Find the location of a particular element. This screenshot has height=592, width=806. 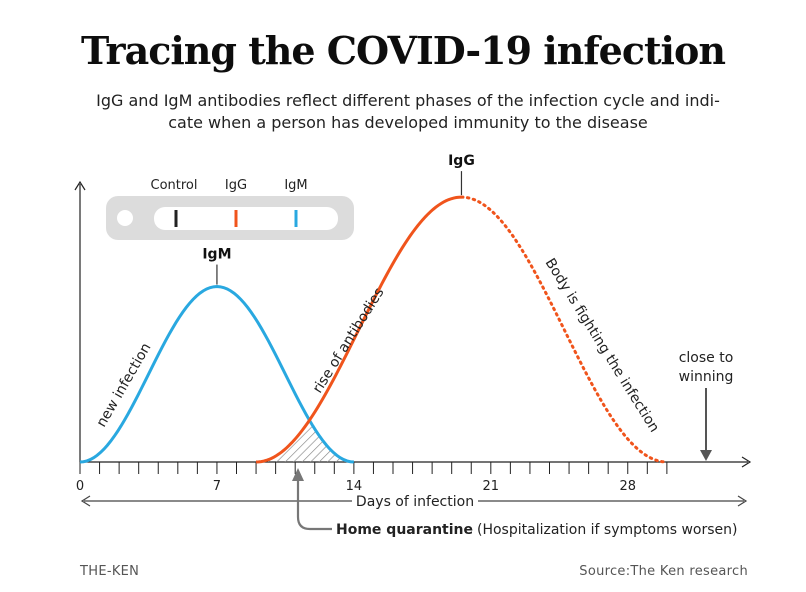

x-axis-tick-labels: 0 7 14 21 28 is located at coordinates (356, 486).